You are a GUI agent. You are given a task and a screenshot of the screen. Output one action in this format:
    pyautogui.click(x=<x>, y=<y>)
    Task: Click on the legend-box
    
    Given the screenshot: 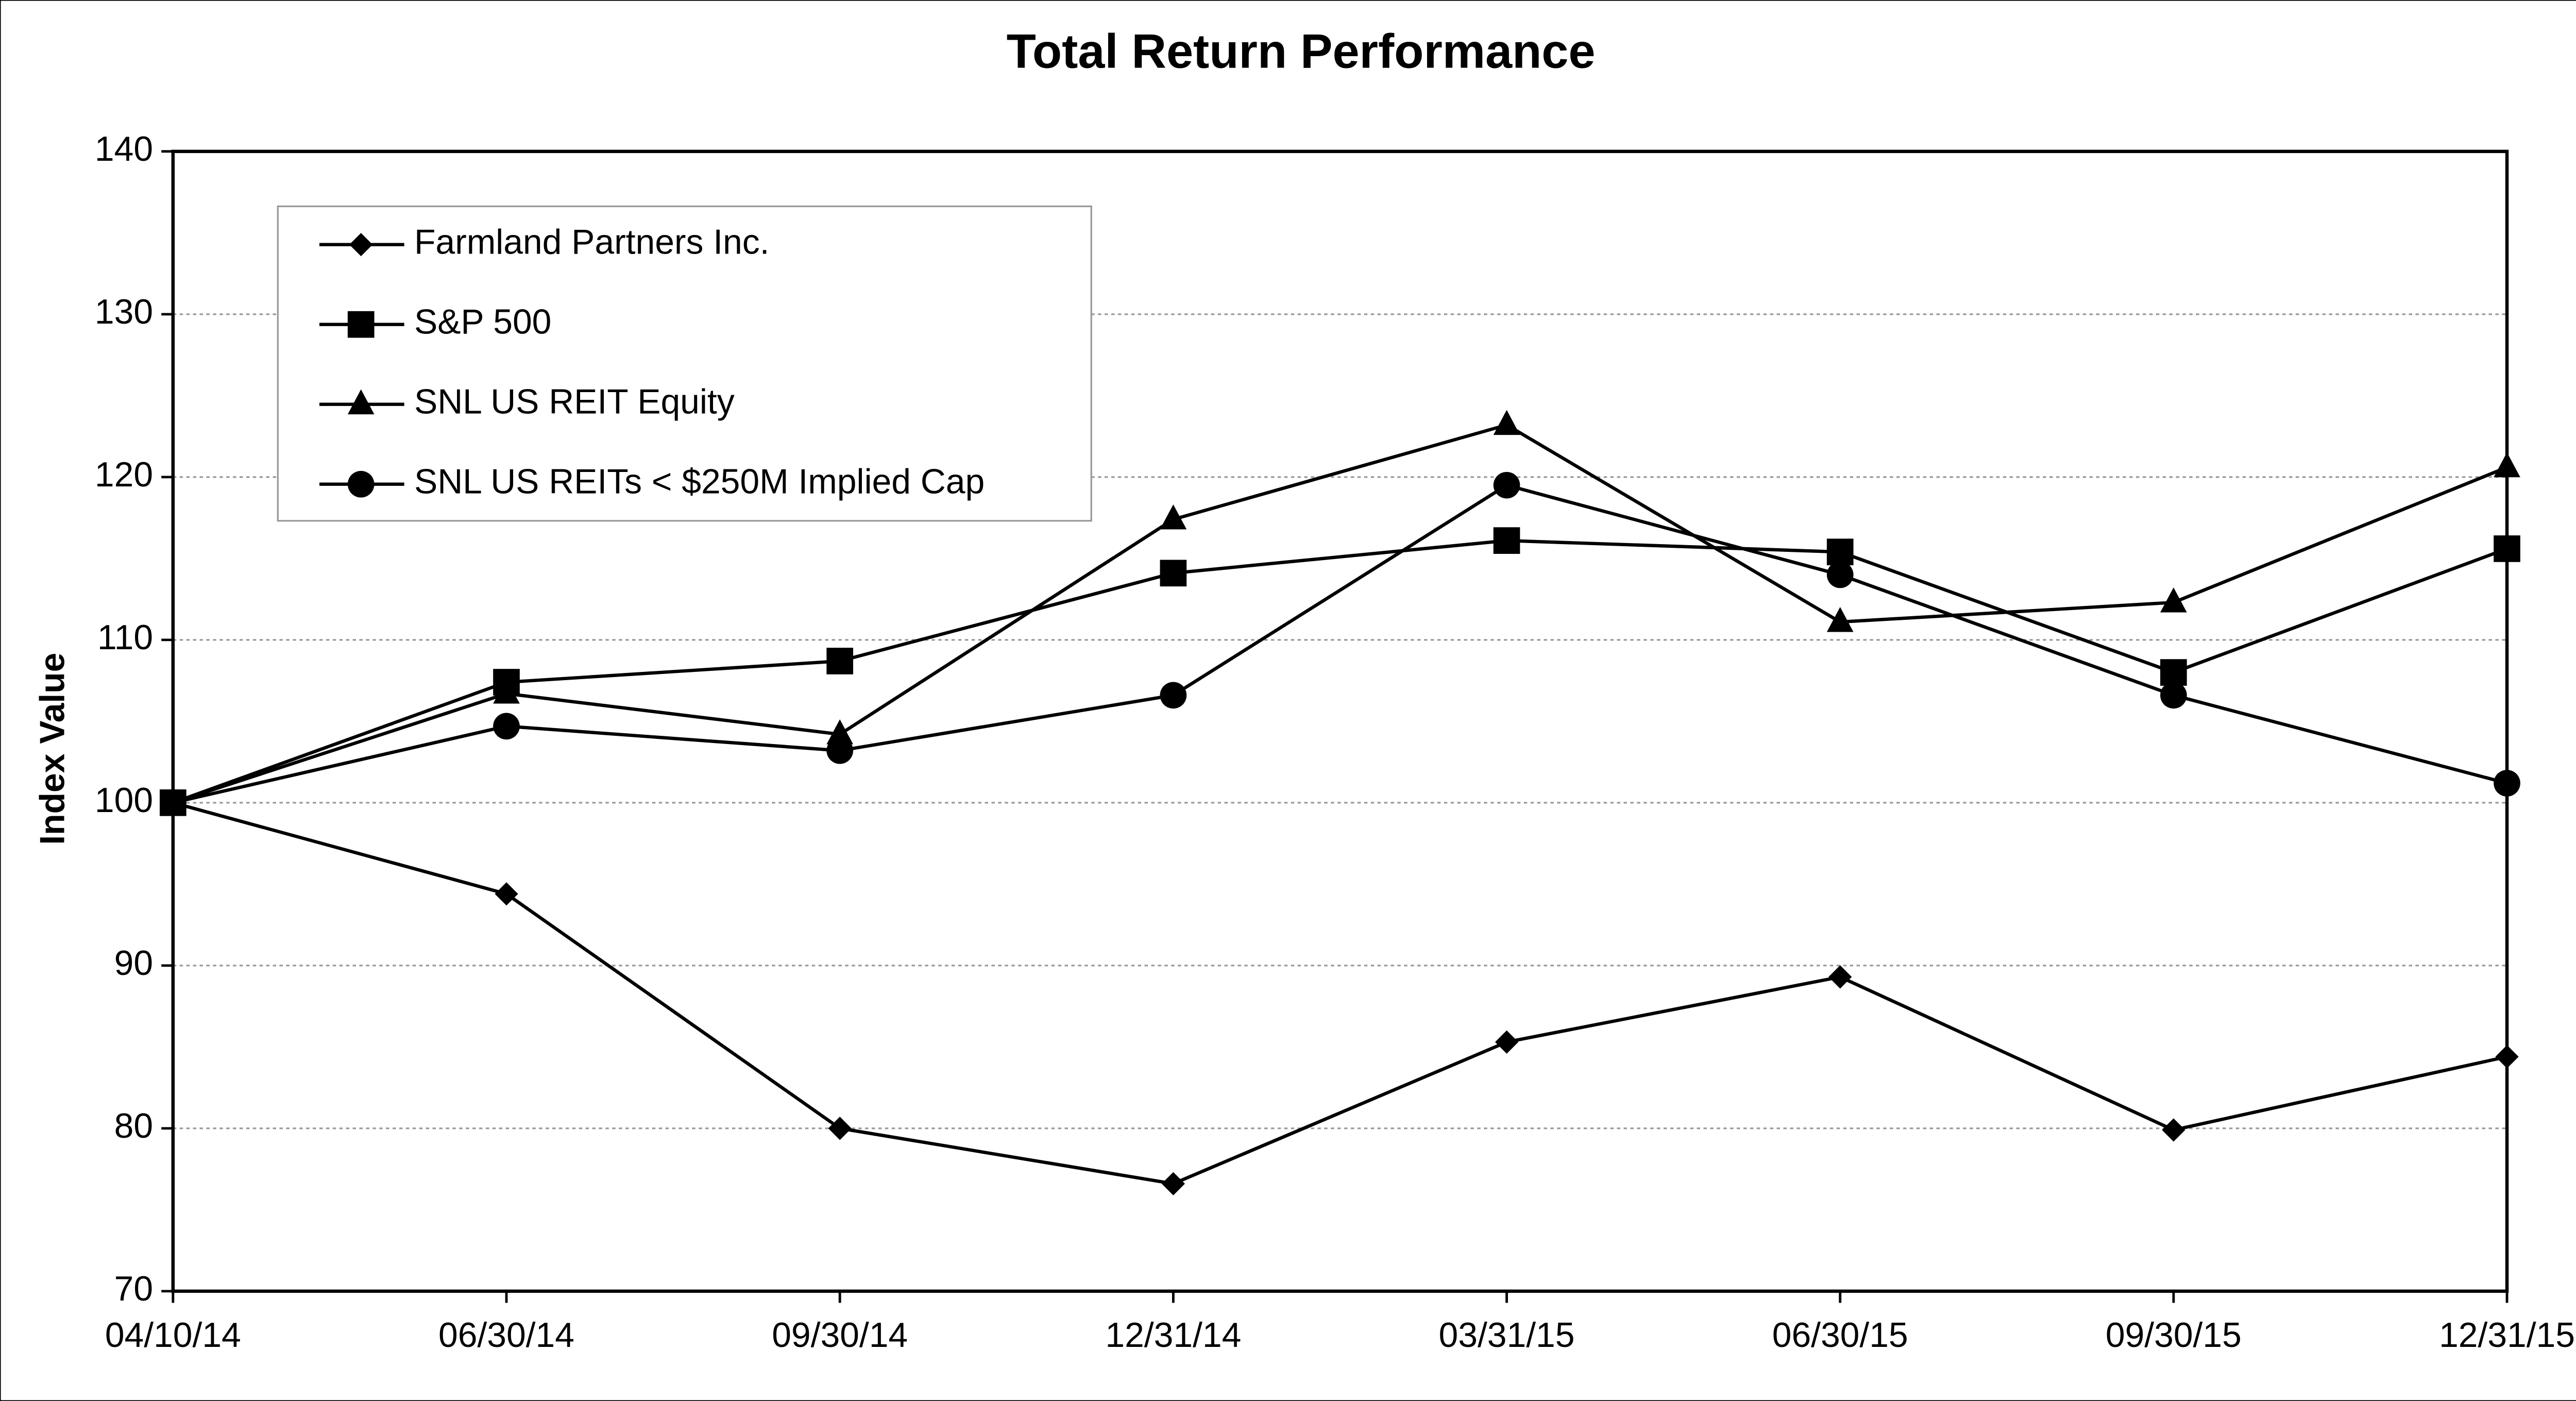 What is the action you would take?
    pyautogui.click(x=684, y=363)
    